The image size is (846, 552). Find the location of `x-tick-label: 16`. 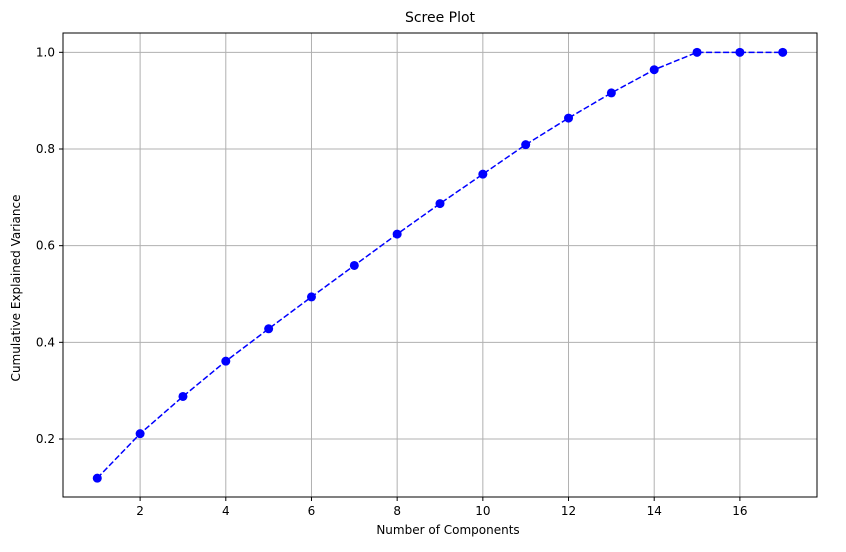

x-tick-label: 16 is located at coordinates (739, 511).